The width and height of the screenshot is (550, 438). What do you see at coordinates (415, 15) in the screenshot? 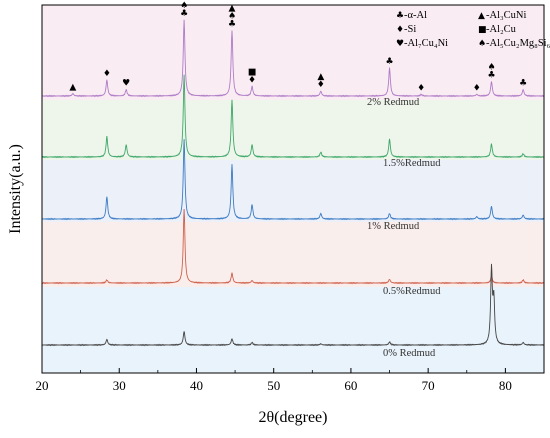
I see `legend-label-1: -α-Al` at bounding box center [415, 15].